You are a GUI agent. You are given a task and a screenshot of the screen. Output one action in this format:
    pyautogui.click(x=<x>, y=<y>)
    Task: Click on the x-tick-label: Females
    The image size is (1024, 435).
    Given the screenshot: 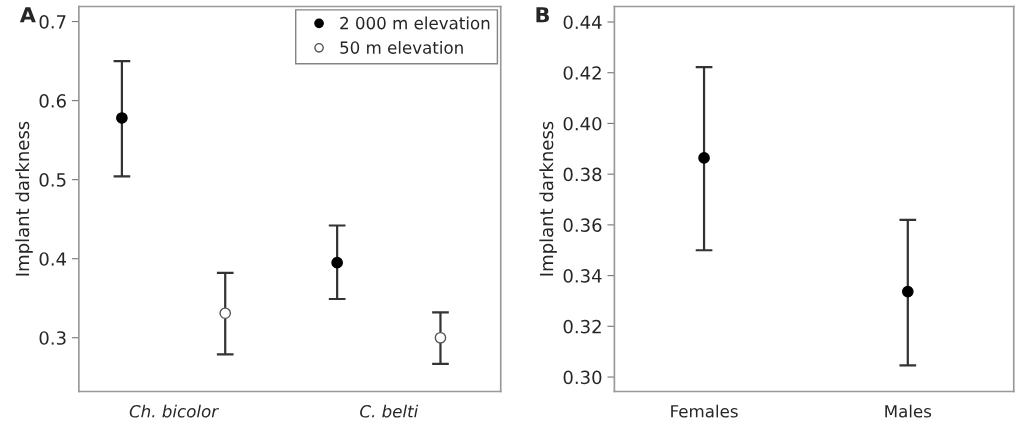 What is the action you would take?
    pyautogui.click(x=704, y=411)
    